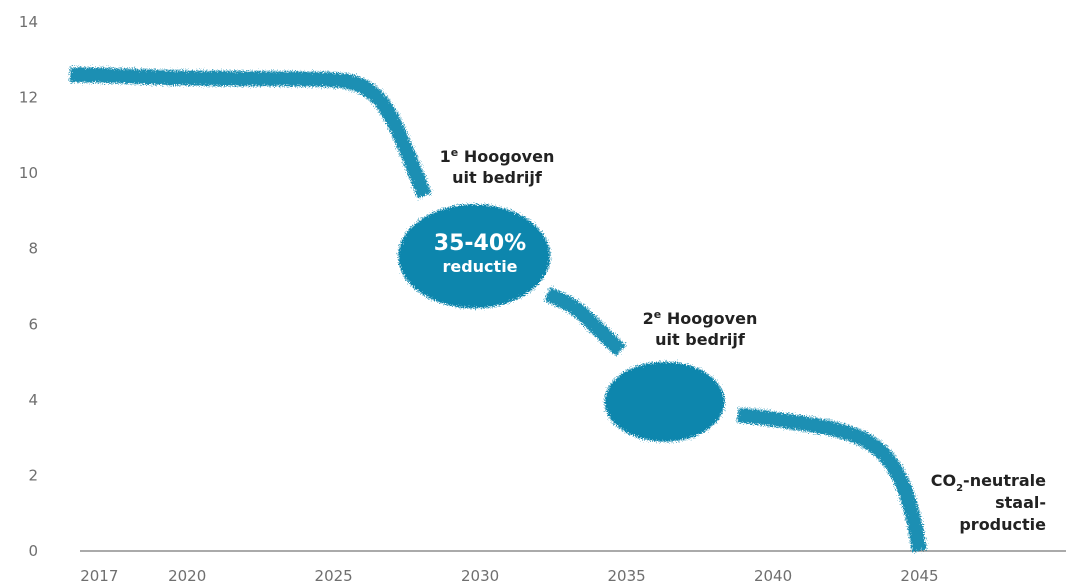  I want to click on x-tick-label: 2030, so click(480, 576).